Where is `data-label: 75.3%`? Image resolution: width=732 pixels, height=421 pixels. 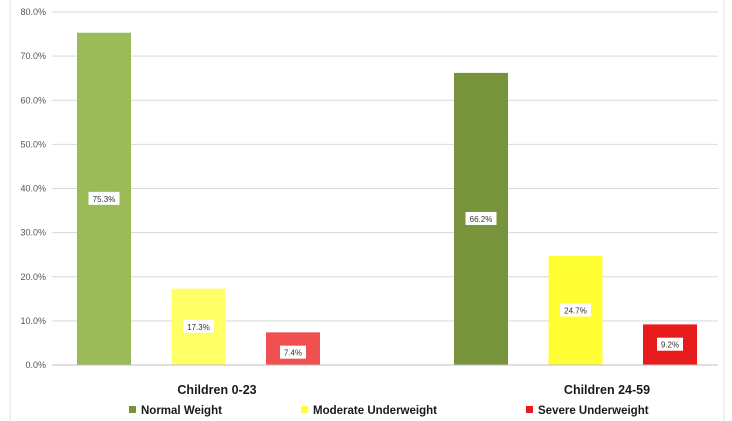
data-label: 75.3% is located at coordinates (104, 199).